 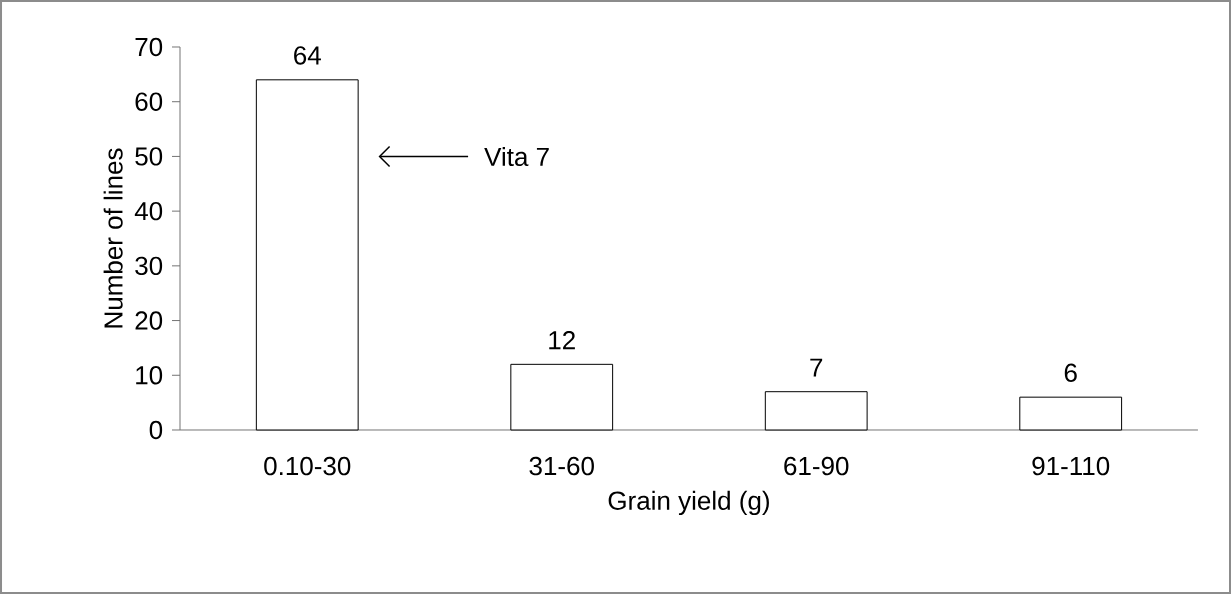 I want to click on x-tick-label: 0.10-30, so click(x=307, y=466).